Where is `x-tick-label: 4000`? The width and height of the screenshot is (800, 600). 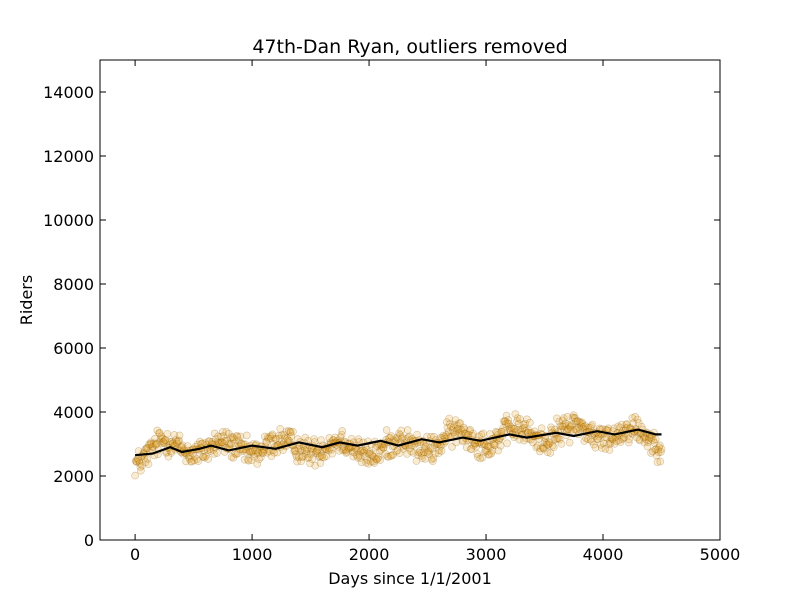
x-tick-label: 4000 is located at coordinates (603, 554).